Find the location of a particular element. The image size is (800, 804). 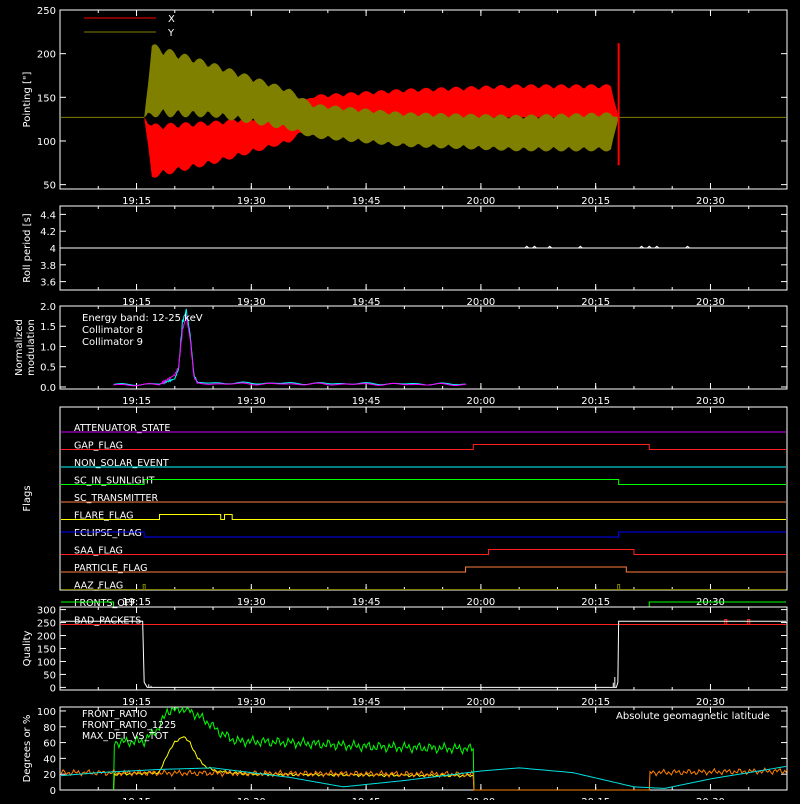

series-max-det-vs-tot is located at coordinates (423, 779).